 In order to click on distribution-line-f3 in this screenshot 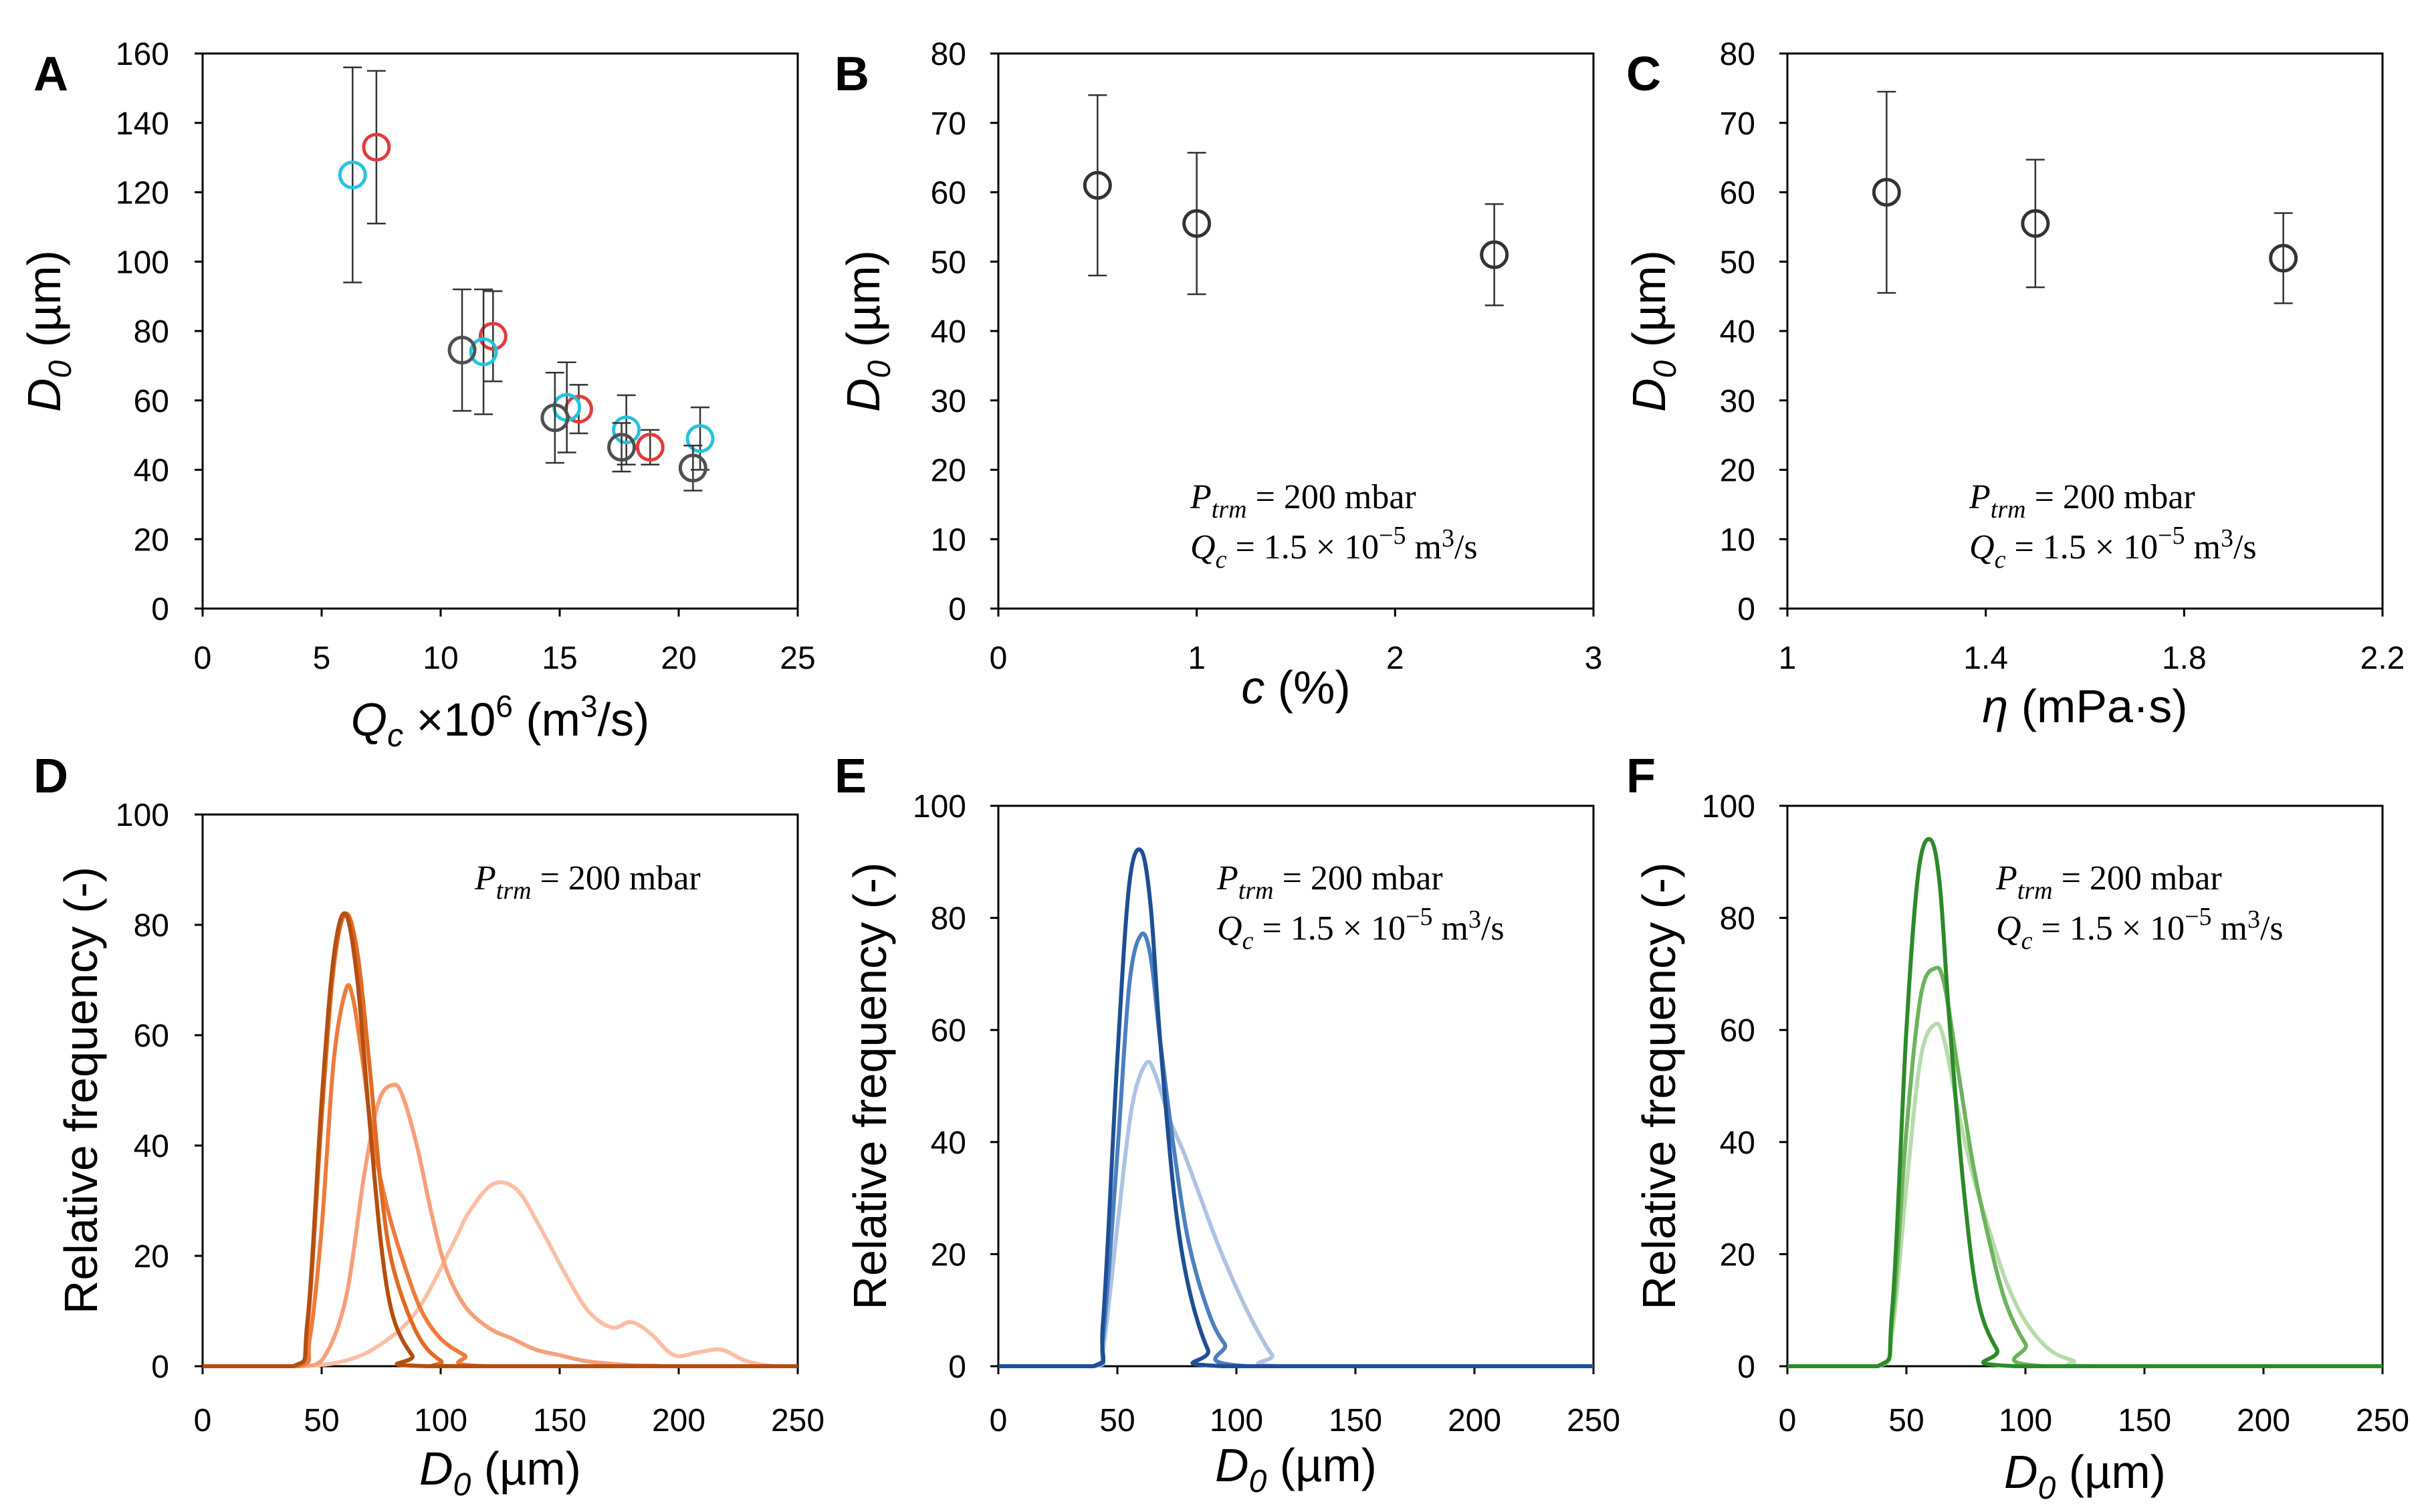, I will do `click(2085, 1103)`.